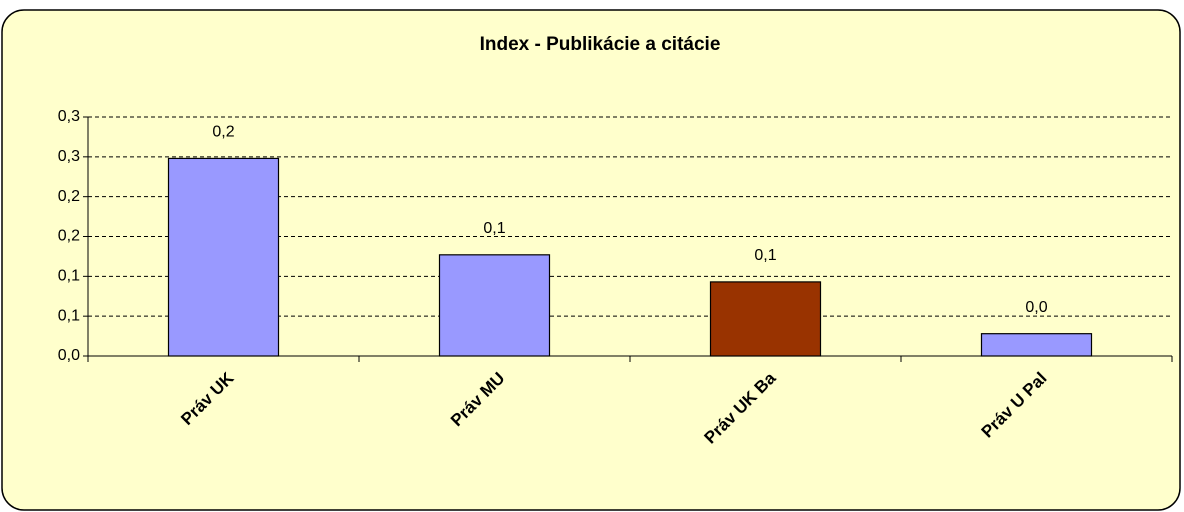 This screenshot has height=512, width=1184. Describe the element at coordinates (223, 132) in the screenshot. I see `value-label: 0,2` at that location.